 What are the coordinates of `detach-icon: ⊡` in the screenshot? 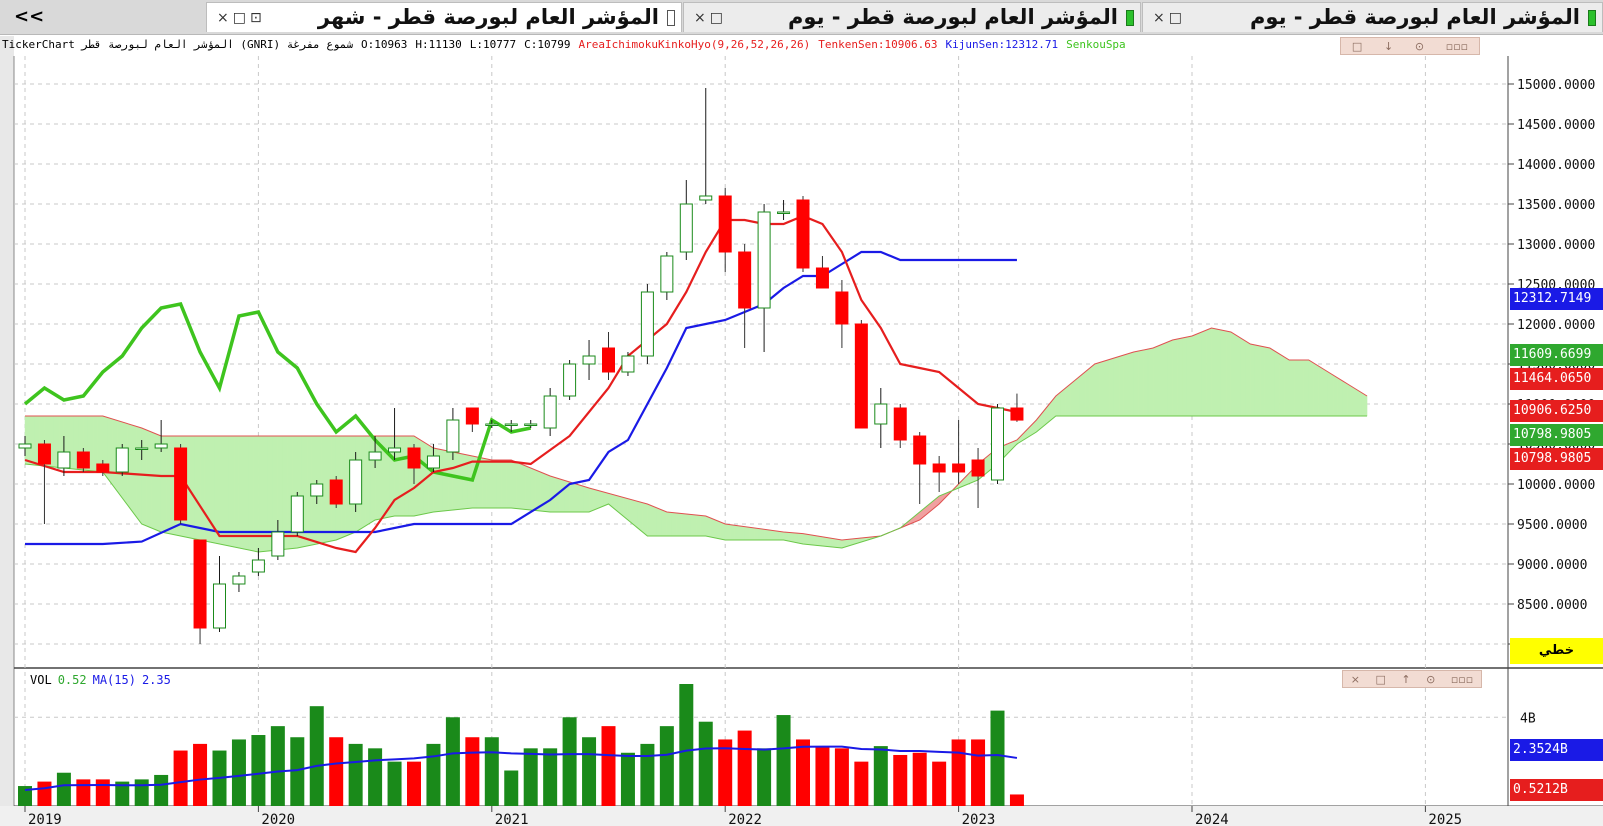 It's located at (257, 18).